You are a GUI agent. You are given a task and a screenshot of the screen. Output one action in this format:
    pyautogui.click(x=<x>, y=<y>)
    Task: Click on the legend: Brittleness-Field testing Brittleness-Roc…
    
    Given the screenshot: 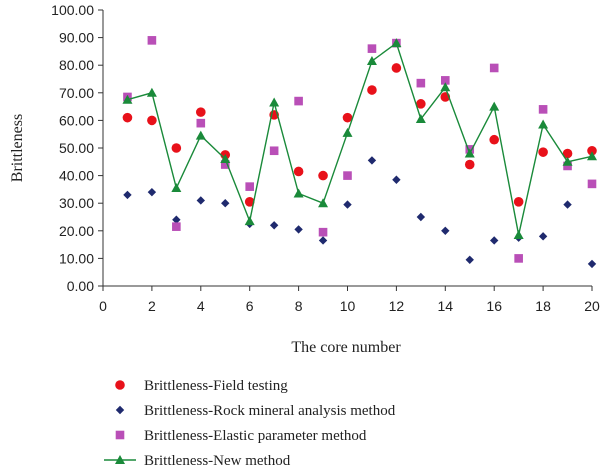 What is the action you would take?
    pyautogui.click(x=250, y=423)
    